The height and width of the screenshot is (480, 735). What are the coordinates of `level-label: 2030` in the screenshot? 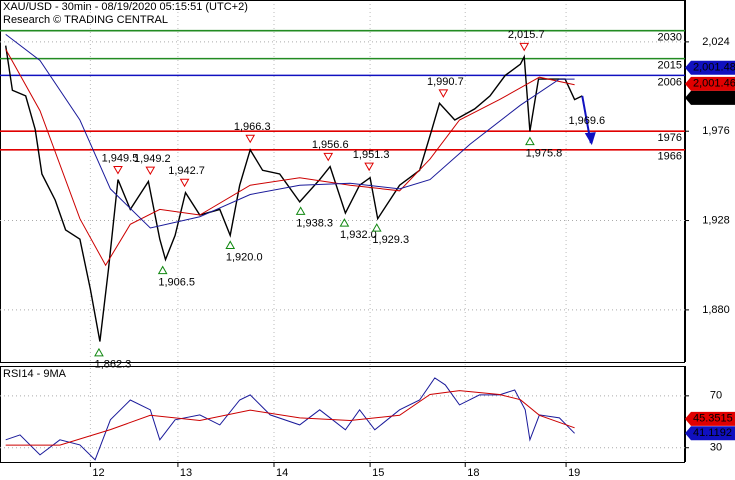 It's located at (670, 38).